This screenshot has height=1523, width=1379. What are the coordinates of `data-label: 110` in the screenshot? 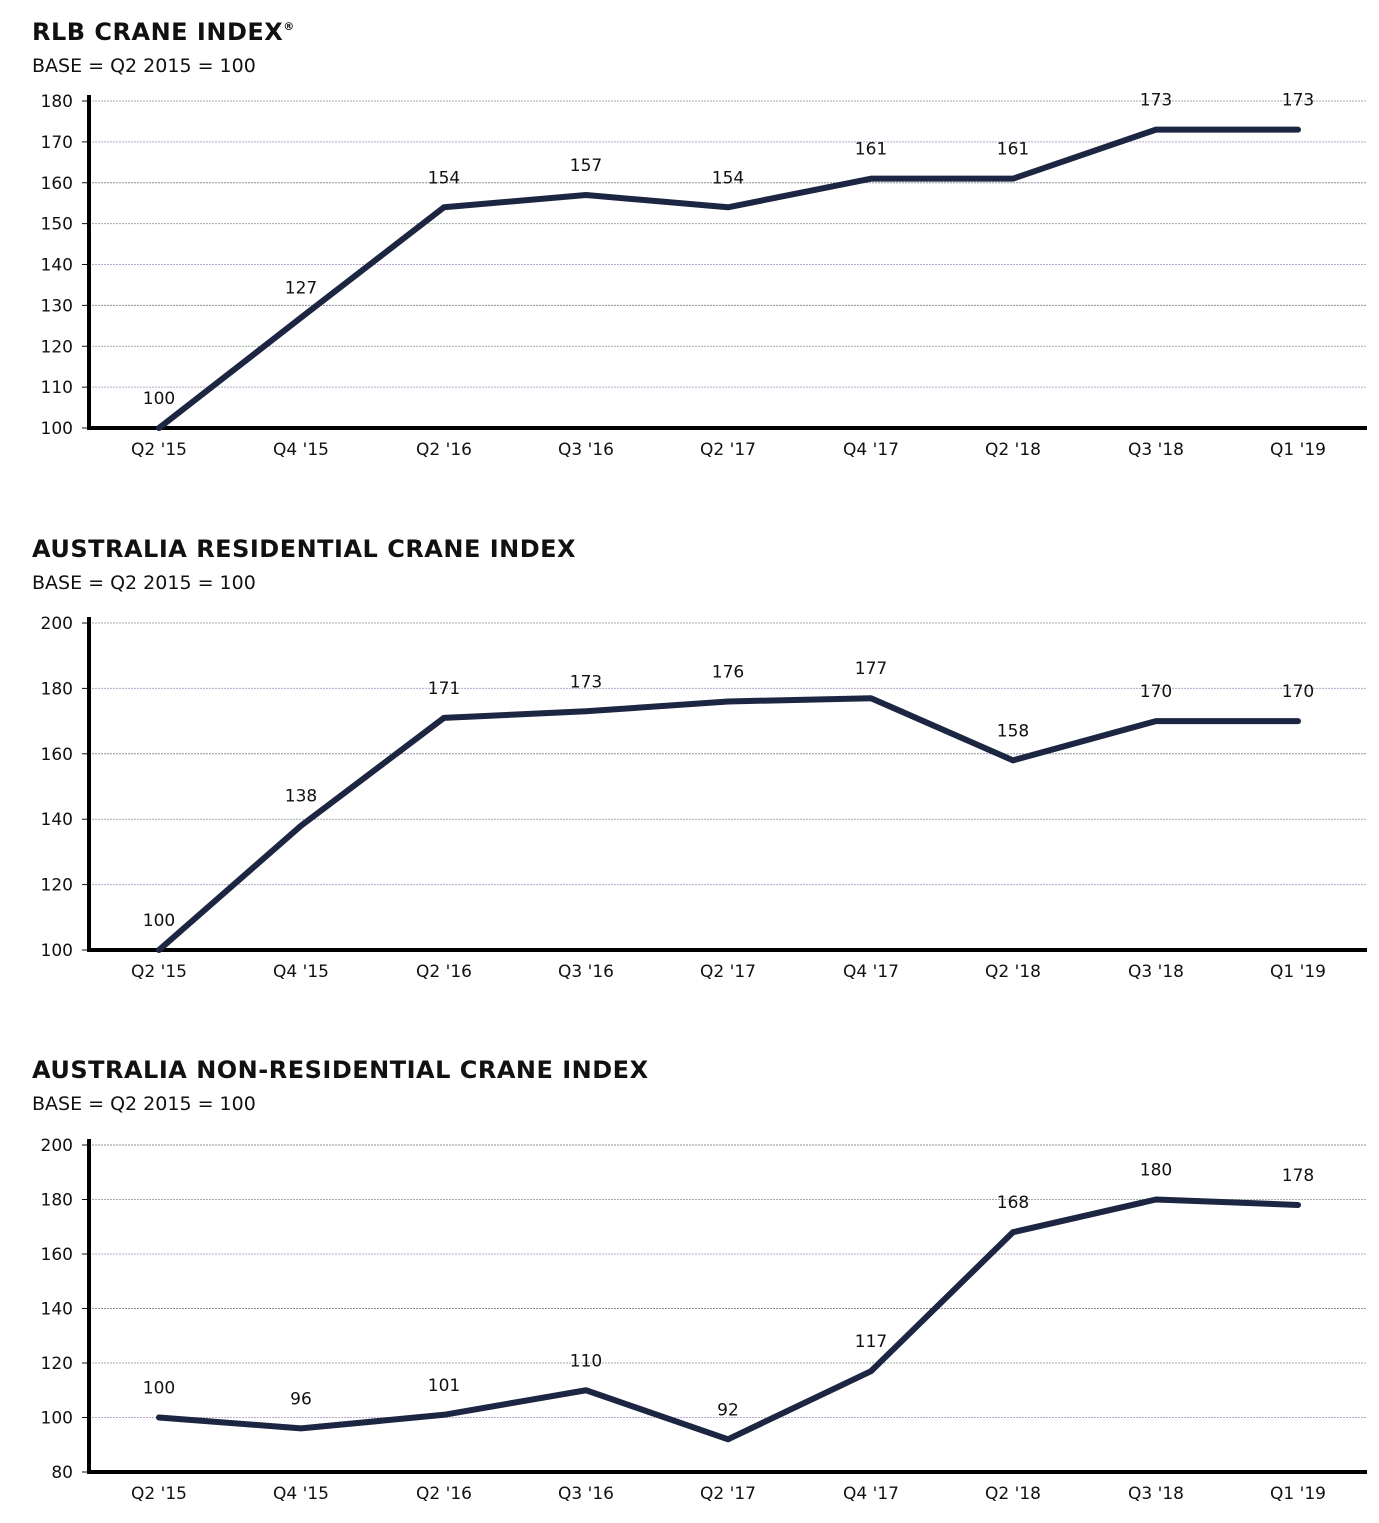 It's located at (586, 1361).